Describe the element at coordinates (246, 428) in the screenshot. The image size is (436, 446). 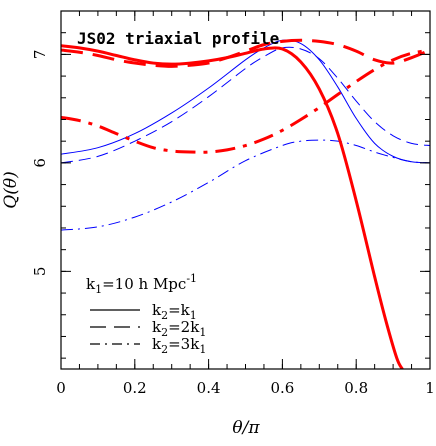
I see `x-axis-label: θ/π` at that location.